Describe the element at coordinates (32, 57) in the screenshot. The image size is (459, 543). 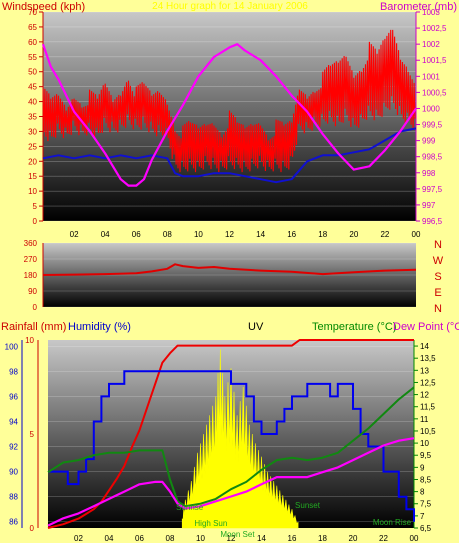
I see `wind-y-tick-label: 55` at that location.